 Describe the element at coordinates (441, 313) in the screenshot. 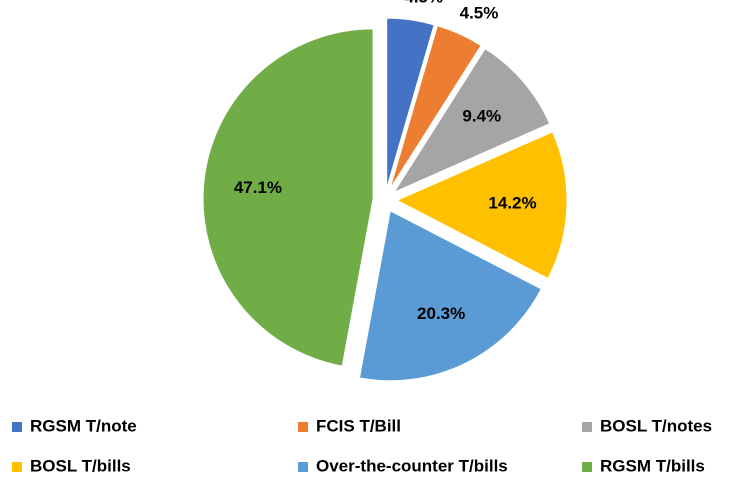

I see `data-label: 20.3%` at that location.